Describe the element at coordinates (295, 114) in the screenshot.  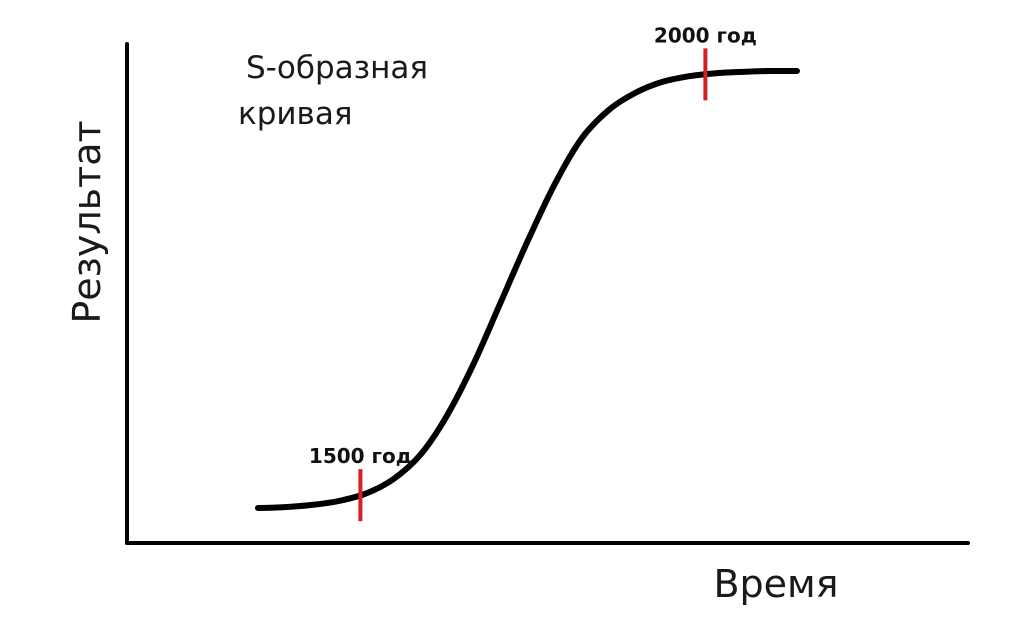
I see `chart-title-line-2: кривая` at that location.